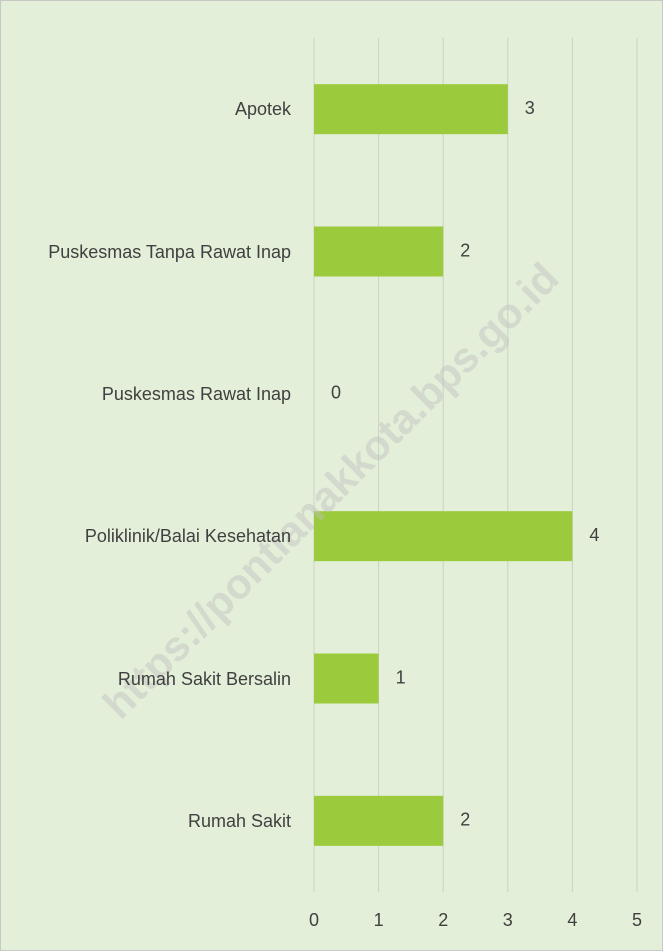 The image size is (663, 951). What do you see at coordinates (508, 920) in the screenshot?
I see `x-tick-label: 3` at bounding box center [508, 920].